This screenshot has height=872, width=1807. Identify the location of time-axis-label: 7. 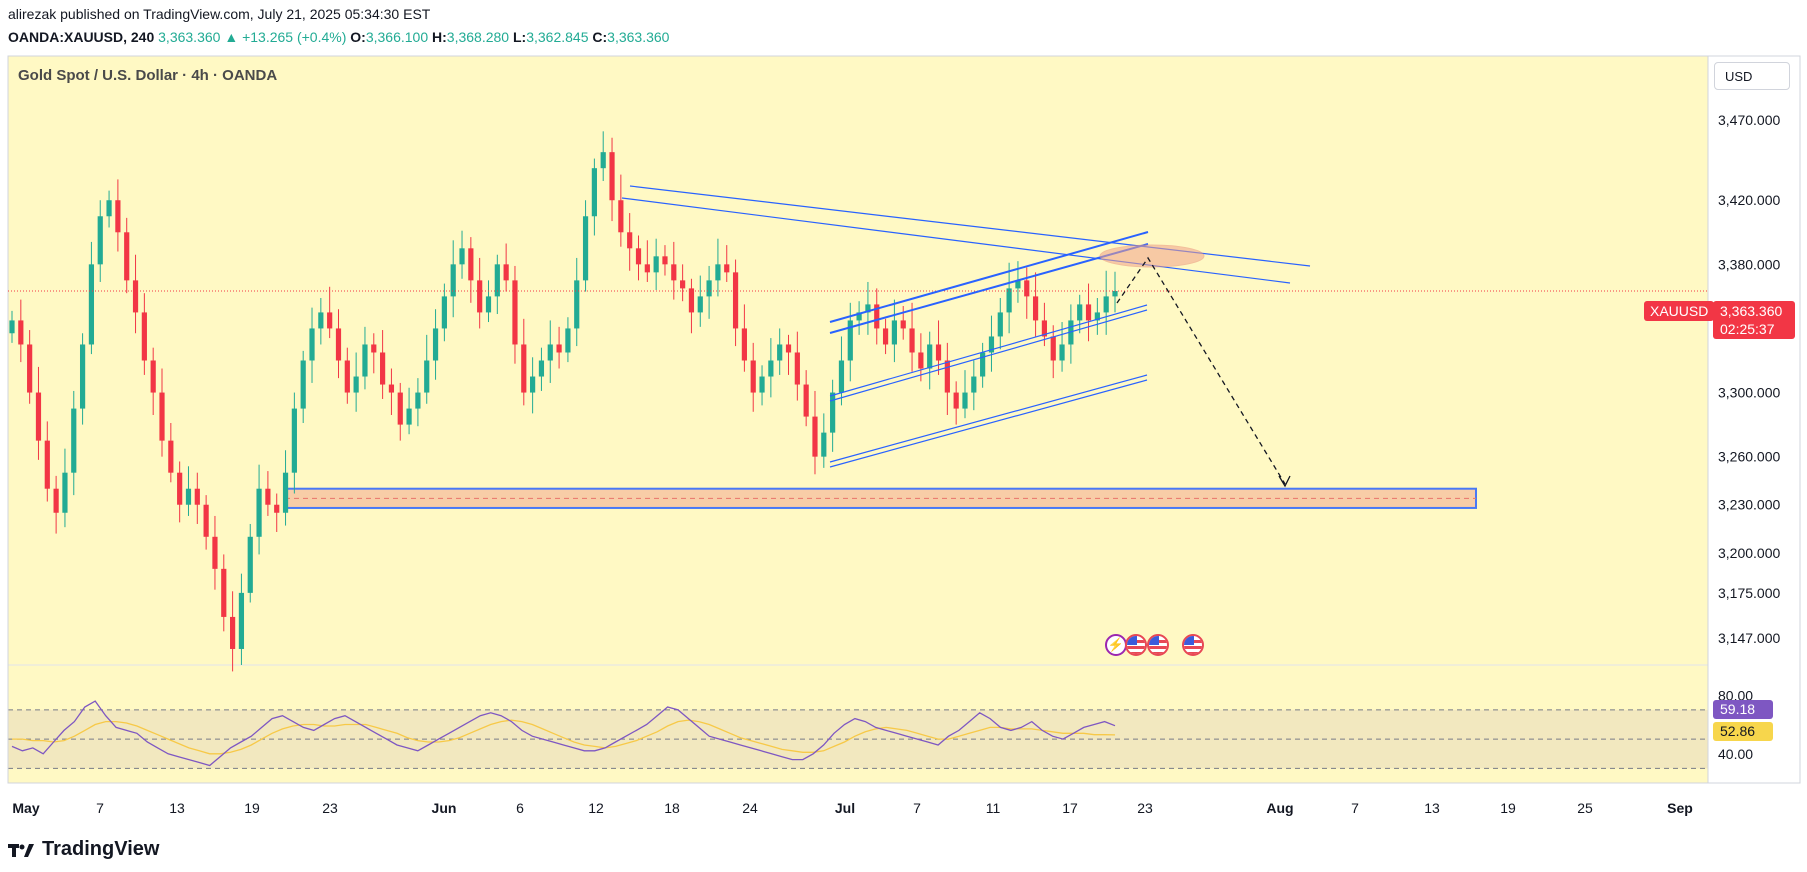
(100, 808).